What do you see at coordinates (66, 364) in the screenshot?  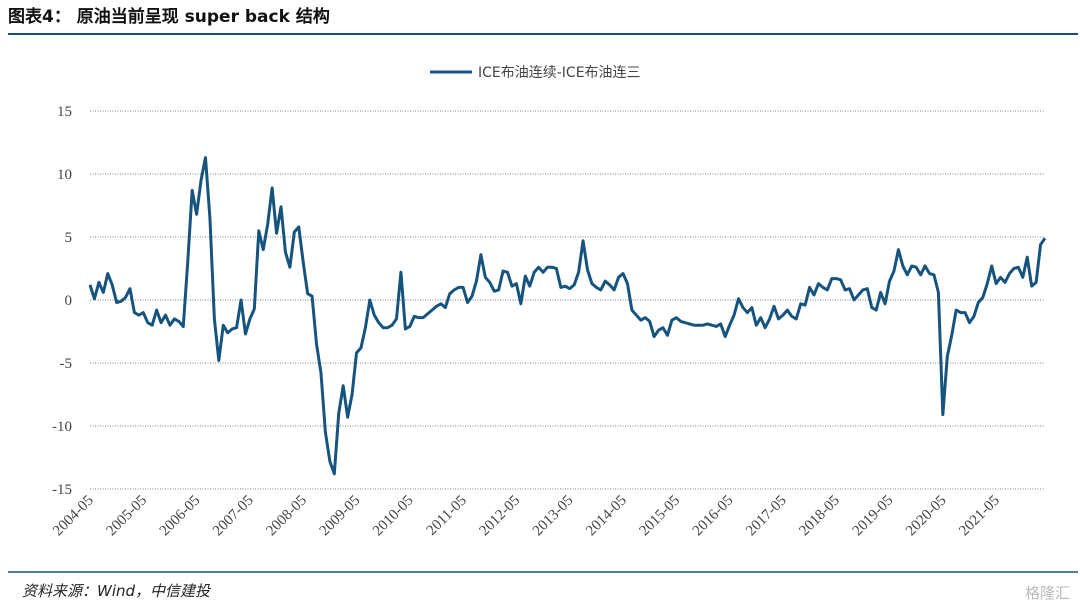 I see `y-tick-label: -5` at bounding box center [66, 364].